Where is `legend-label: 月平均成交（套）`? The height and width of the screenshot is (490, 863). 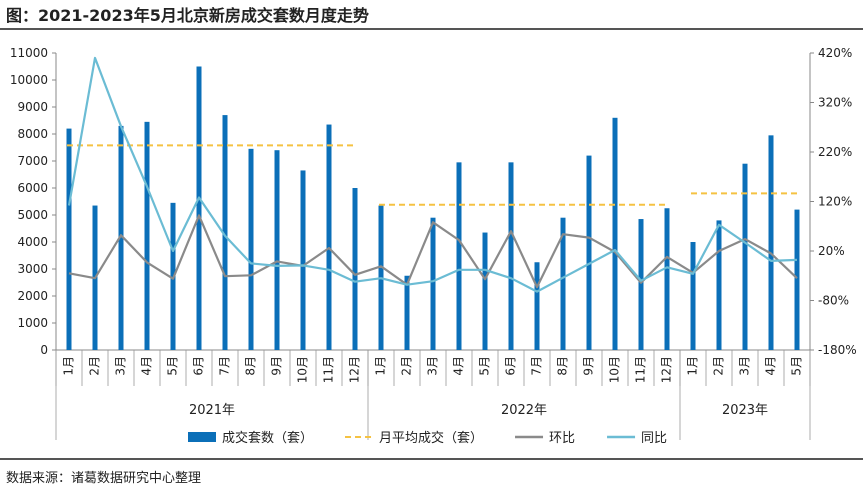
legend-label: 月平均成交（套） is located at coordinates (431, 438).